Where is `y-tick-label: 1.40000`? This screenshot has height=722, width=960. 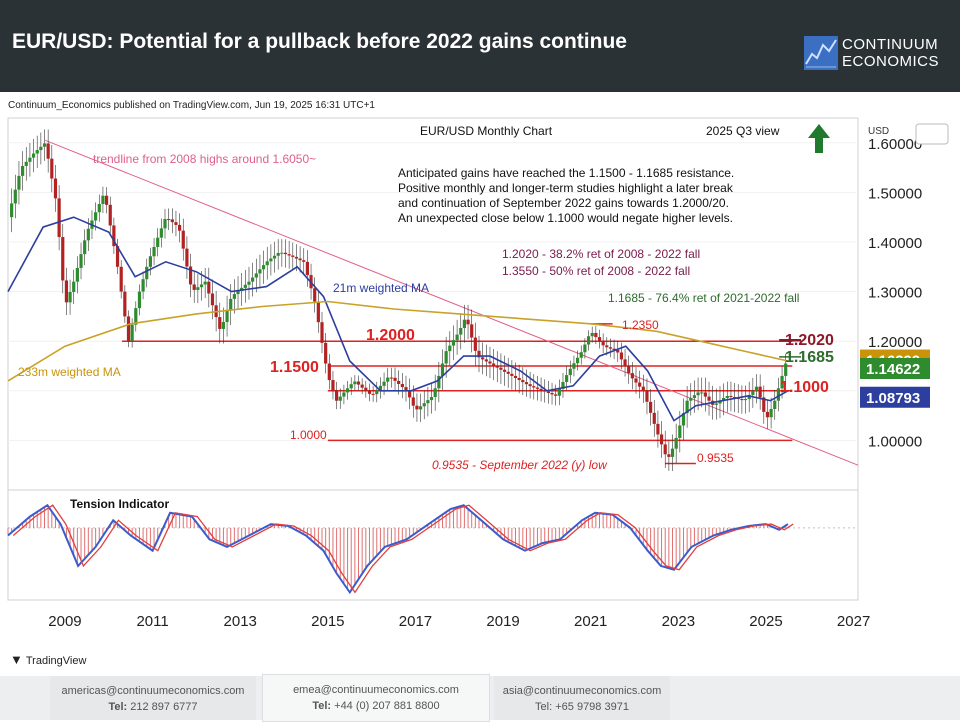 y-tick-label: 1.40000 is located at coordinates (895, 243).